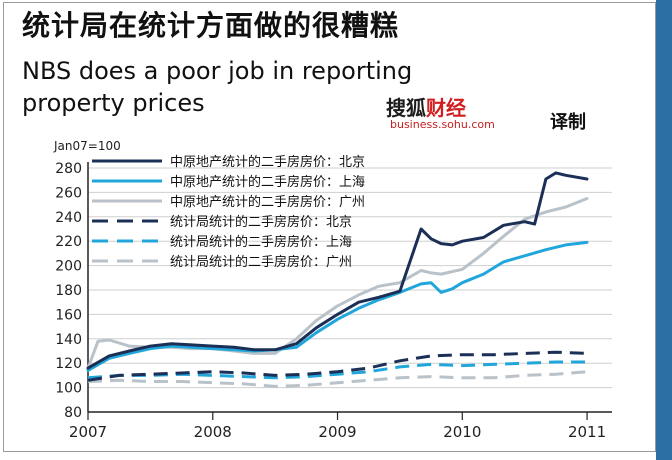  What do you see at coordinates (568, 122) in the screenshot?
I see `translation-note: 译制` at bounding box center [568, 122].